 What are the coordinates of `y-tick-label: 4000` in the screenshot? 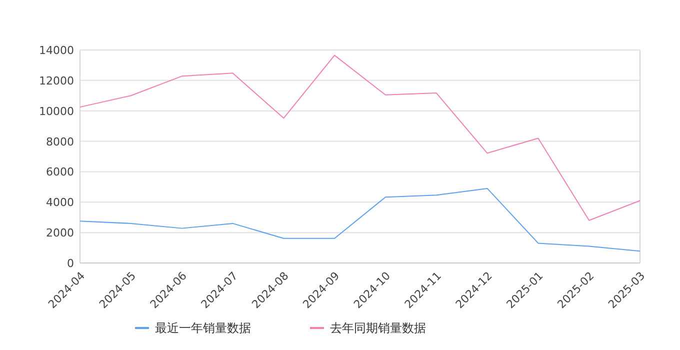 It's located at (60, 203).